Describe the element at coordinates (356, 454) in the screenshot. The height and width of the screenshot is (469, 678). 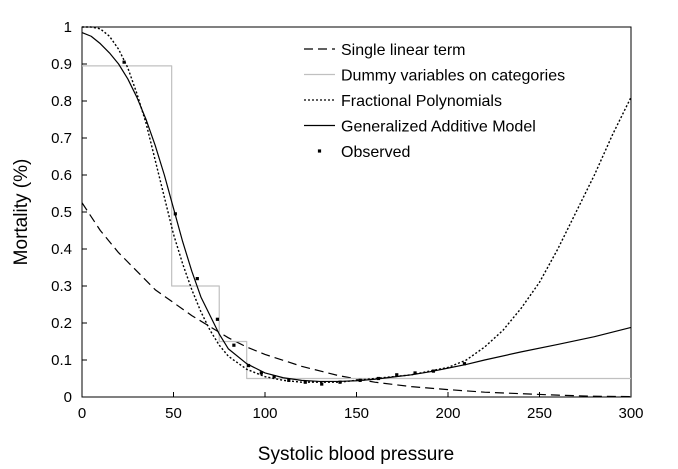
I see `x-axis-label: Systolic blood pressure` at that location.